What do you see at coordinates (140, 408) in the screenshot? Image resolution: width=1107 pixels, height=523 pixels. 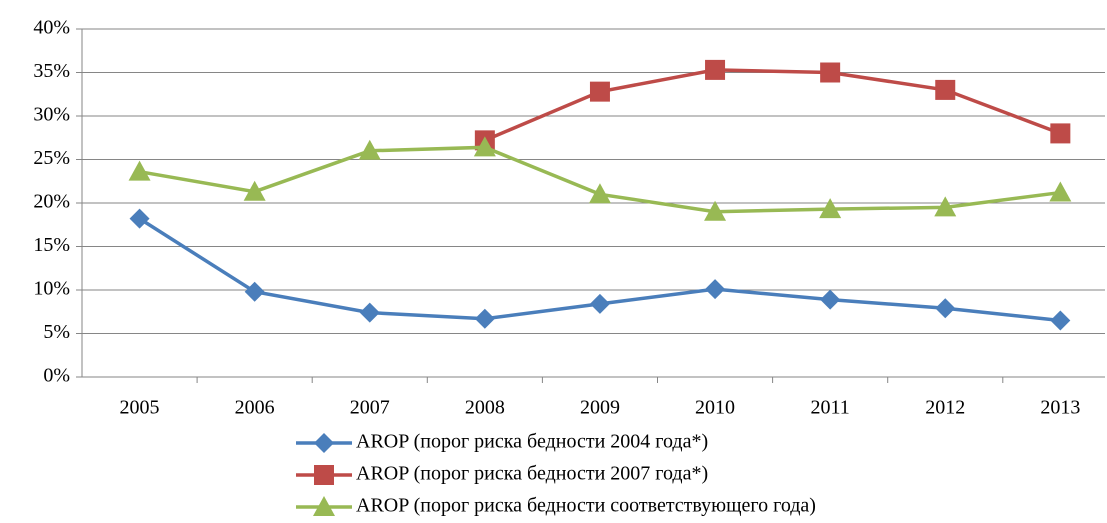 I see `x-tick-label: 2005` at bounding box center [140, 408].